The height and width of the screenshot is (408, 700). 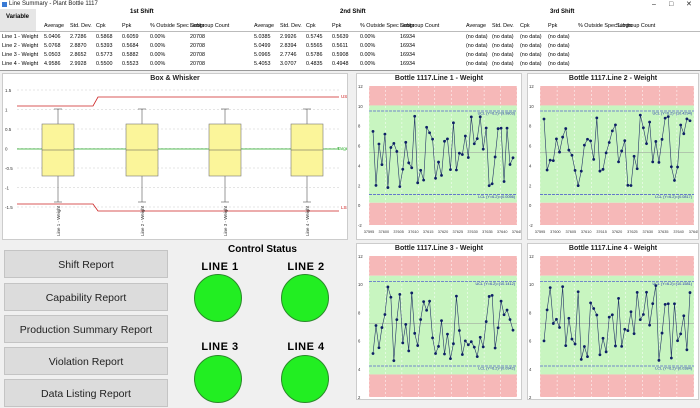 I want to click on control-chart-title-1: Bottle 1117.Line 1 - Weight, so click(x=439, y=78).